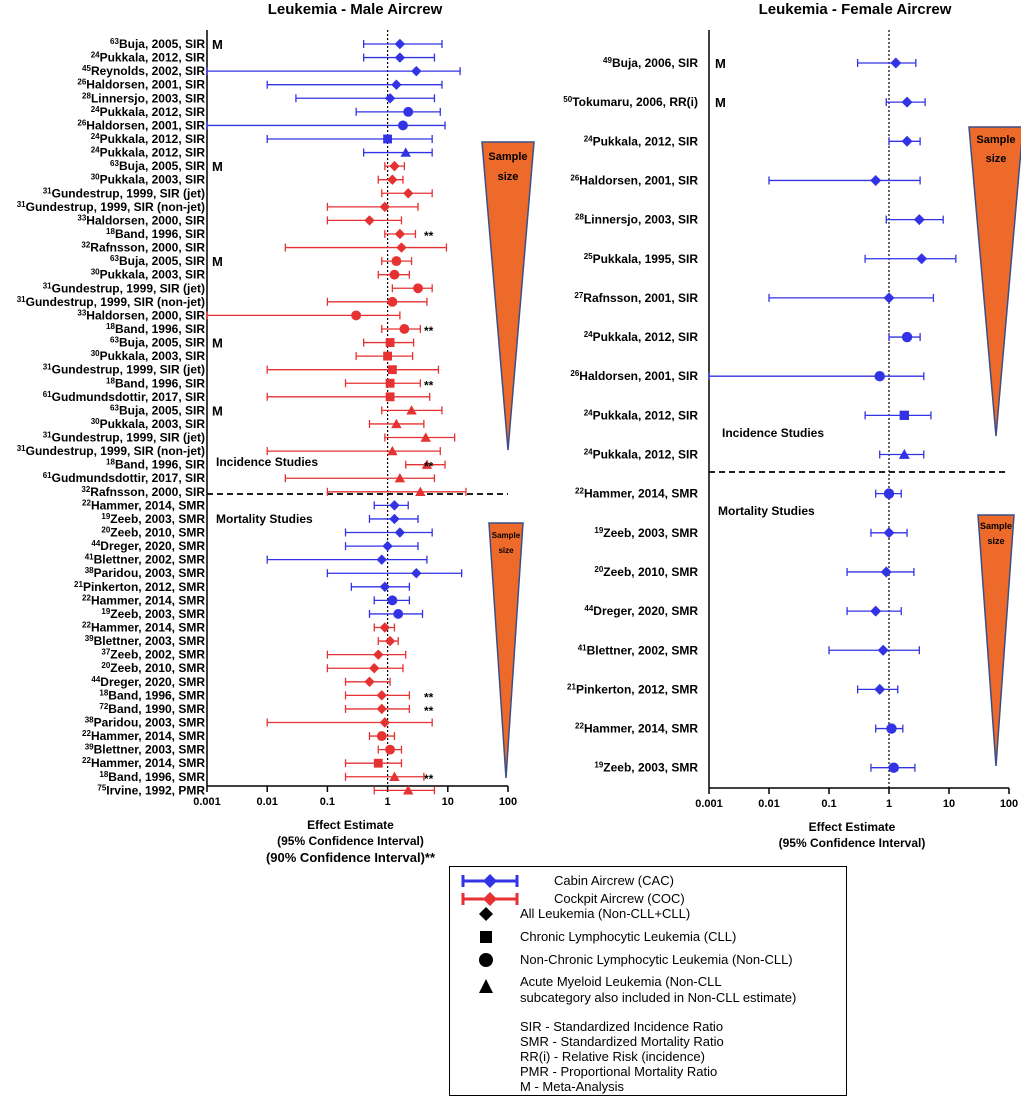 The width and height of the screenshot is (1021, 1106). What do you see at coordinates (490, 899) in the screenshot?
I see `legend-coc-swatch` at bounding box center [490, 899].